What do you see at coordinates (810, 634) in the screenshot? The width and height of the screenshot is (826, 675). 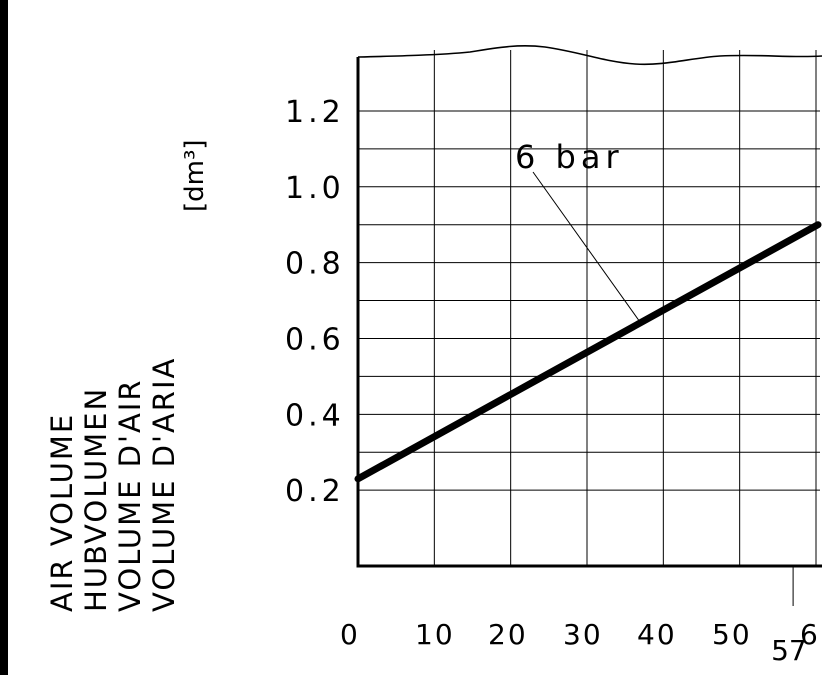 I see `x-tick-label: 6` at bounding box center [810, 634].